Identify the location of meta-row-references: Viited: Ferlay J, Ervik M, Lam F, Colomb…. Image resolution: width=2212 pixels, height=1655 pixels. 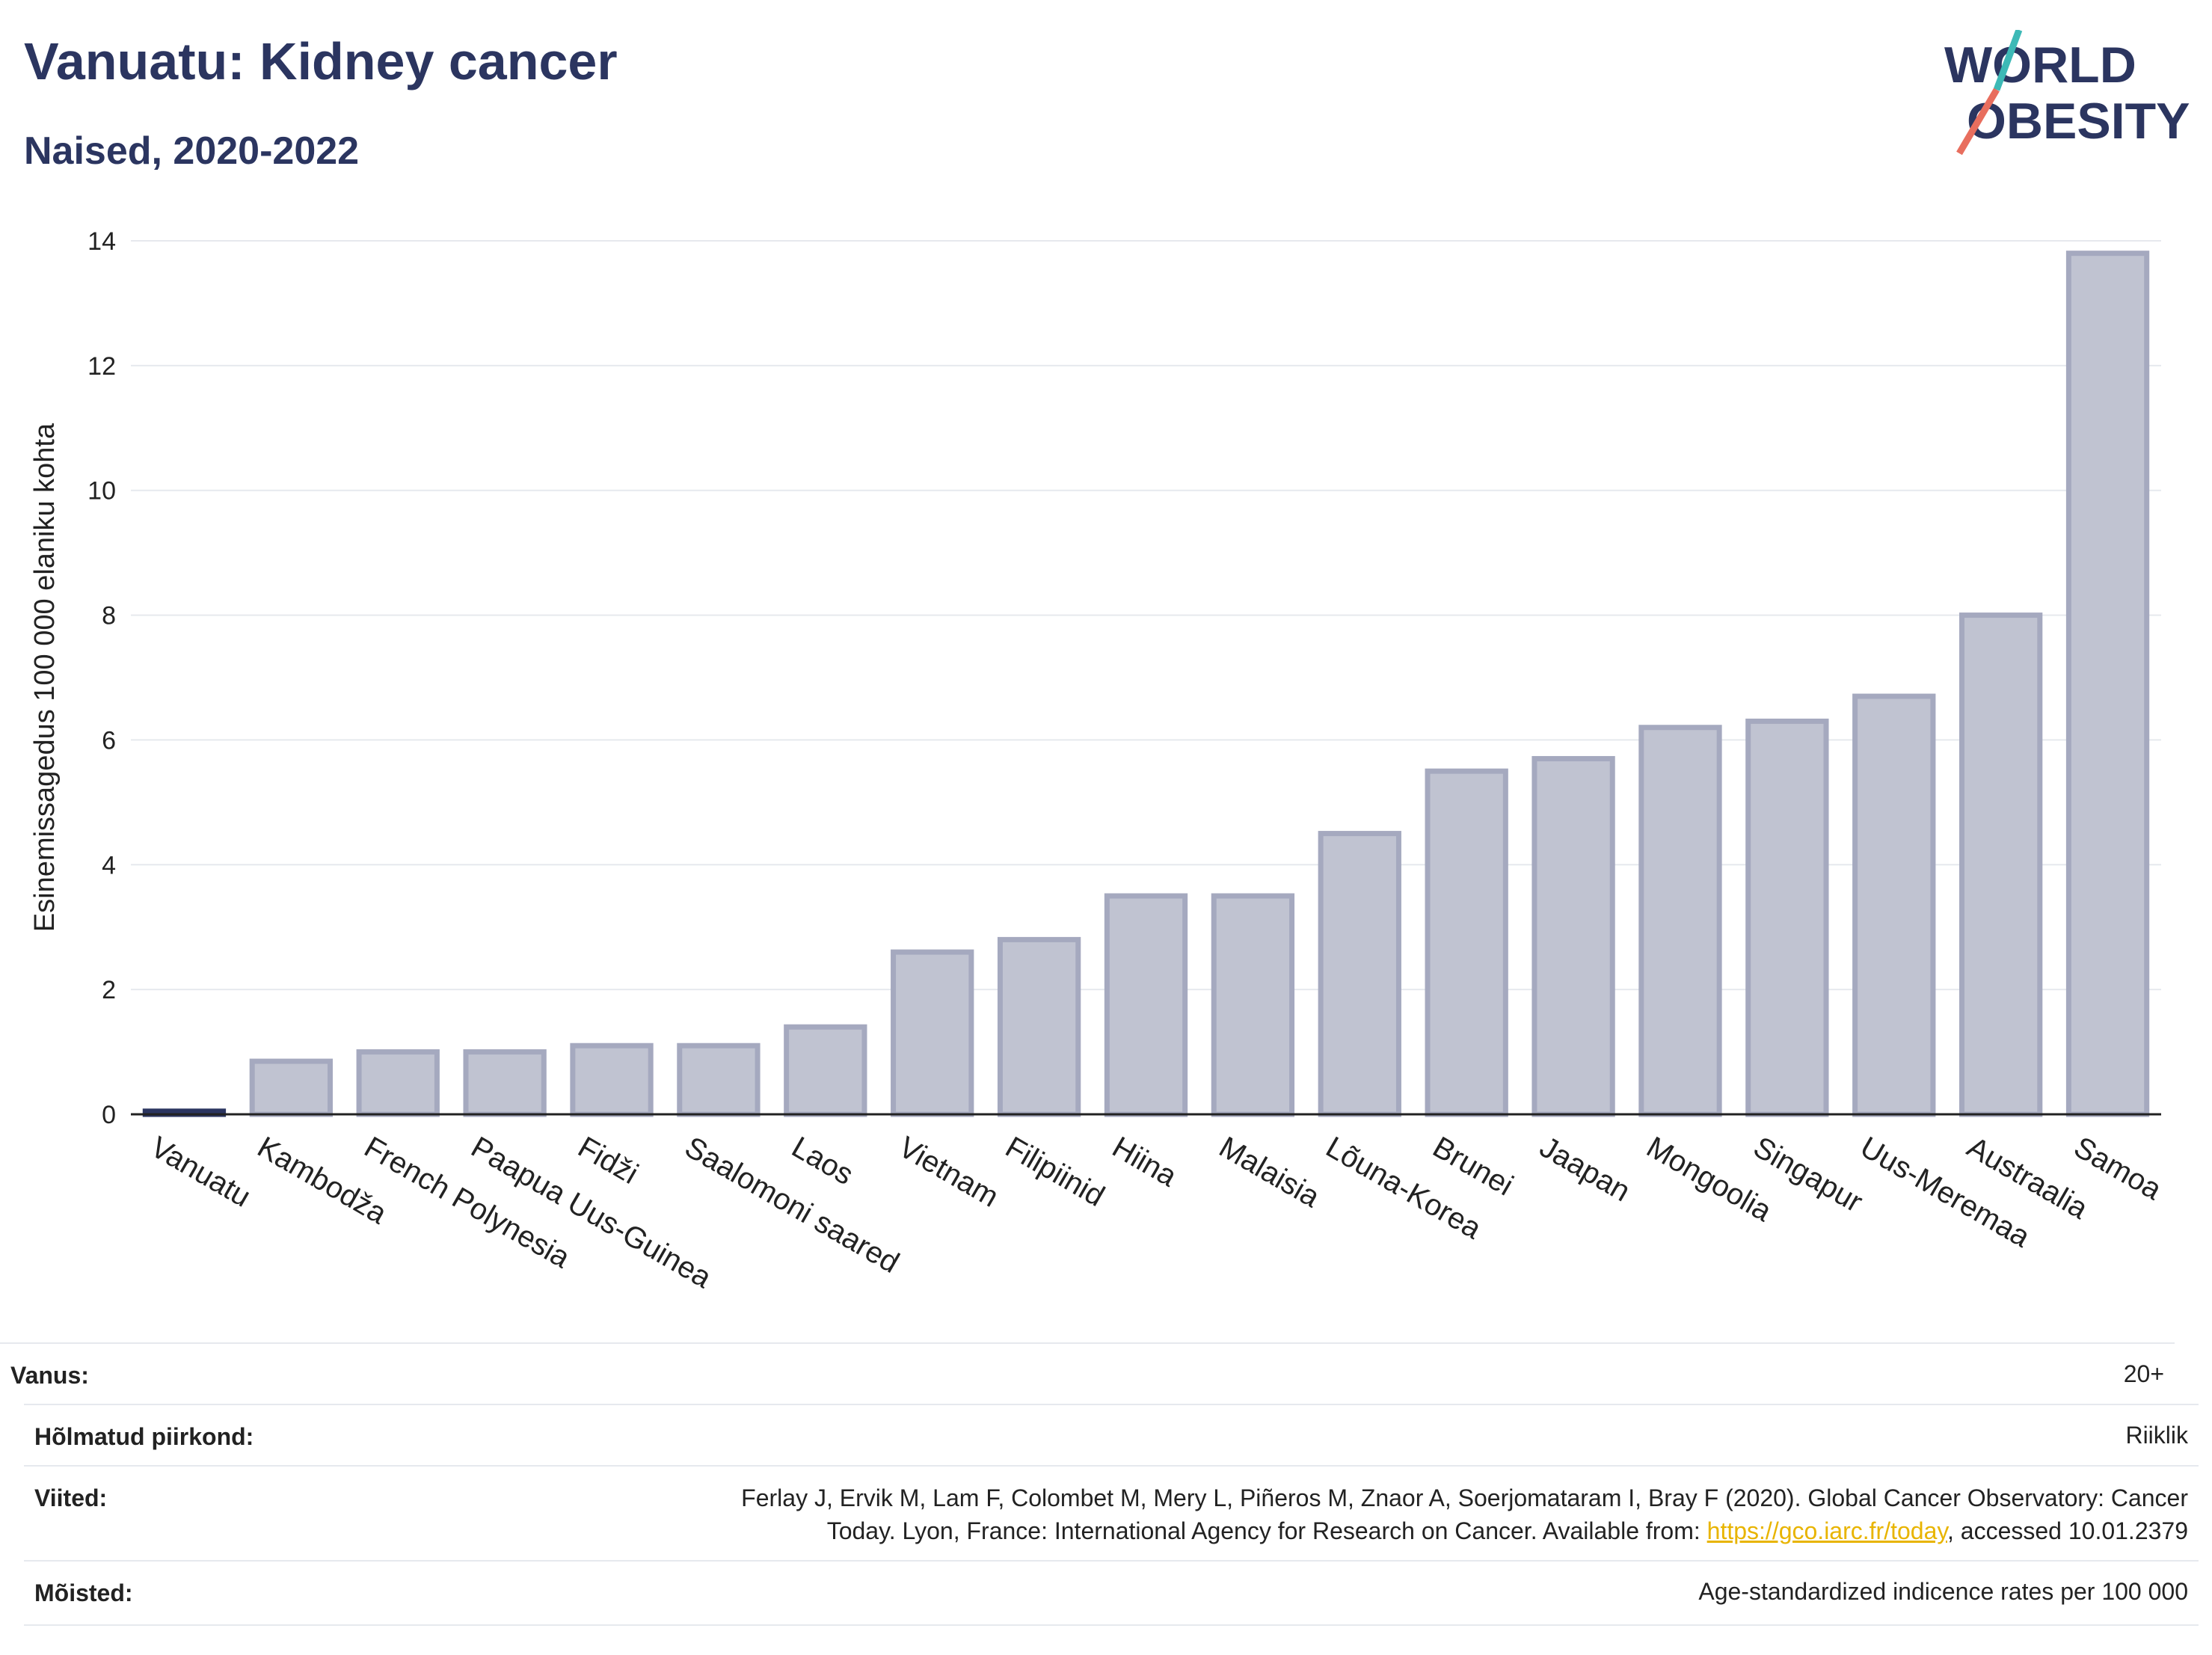
(1111, 1513).